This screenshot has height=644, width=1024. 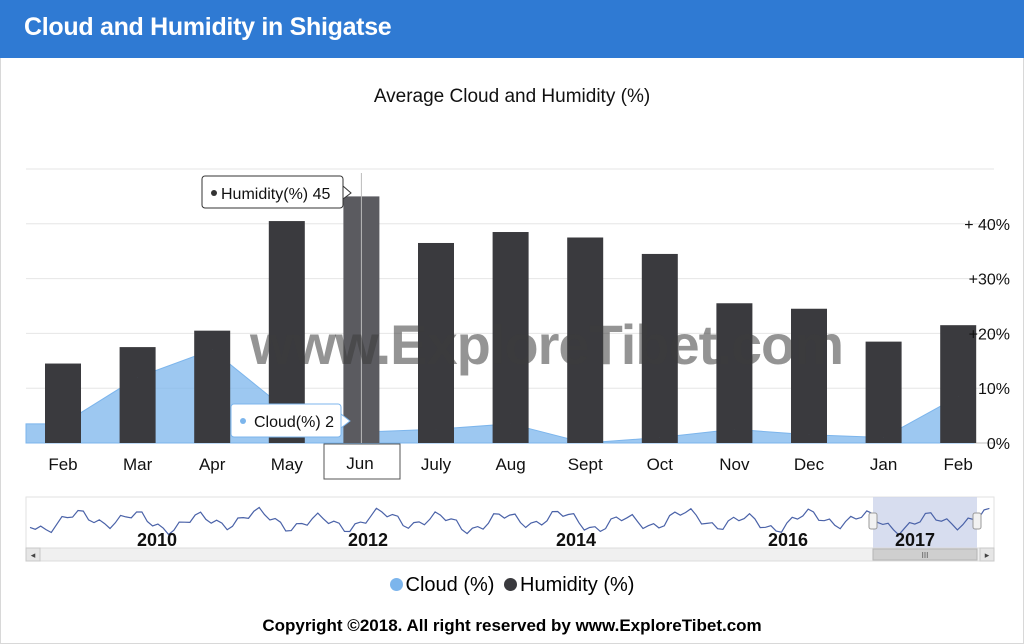 What do you see at coordinates (585, 464) in the screenshot?
I see `x-tick-label: Sept` at bounding box center [585, 464].